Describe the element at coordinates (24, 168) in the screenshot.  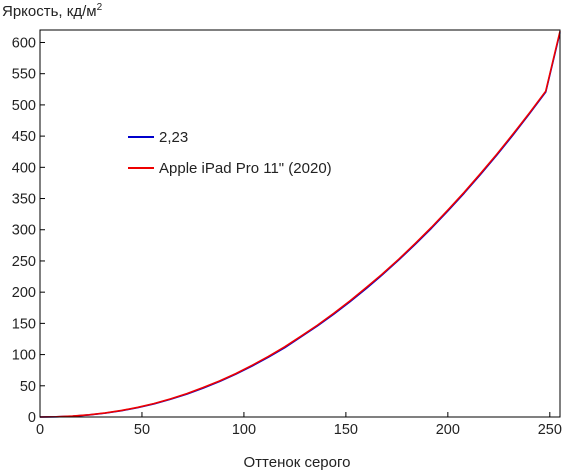
I see `y-tick-label: 400` at that location.